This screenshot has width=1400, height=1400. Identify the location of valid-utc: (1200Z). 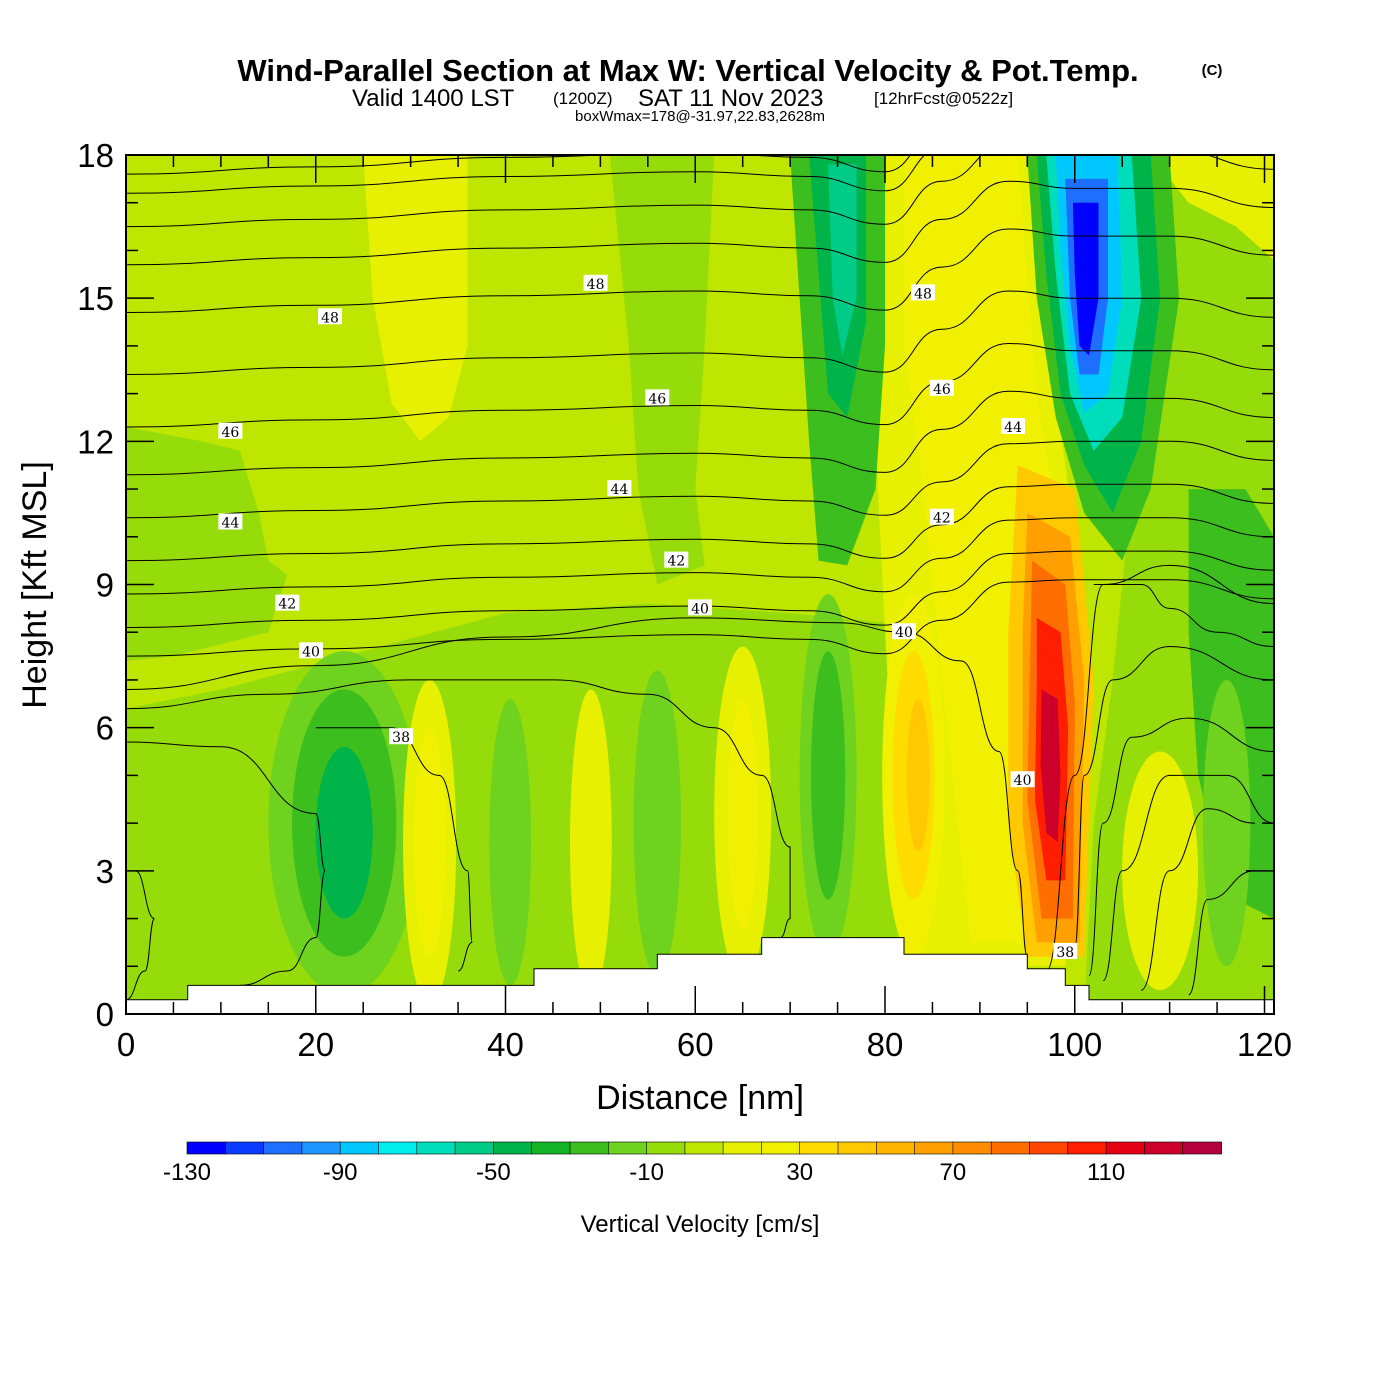
(583, 98).